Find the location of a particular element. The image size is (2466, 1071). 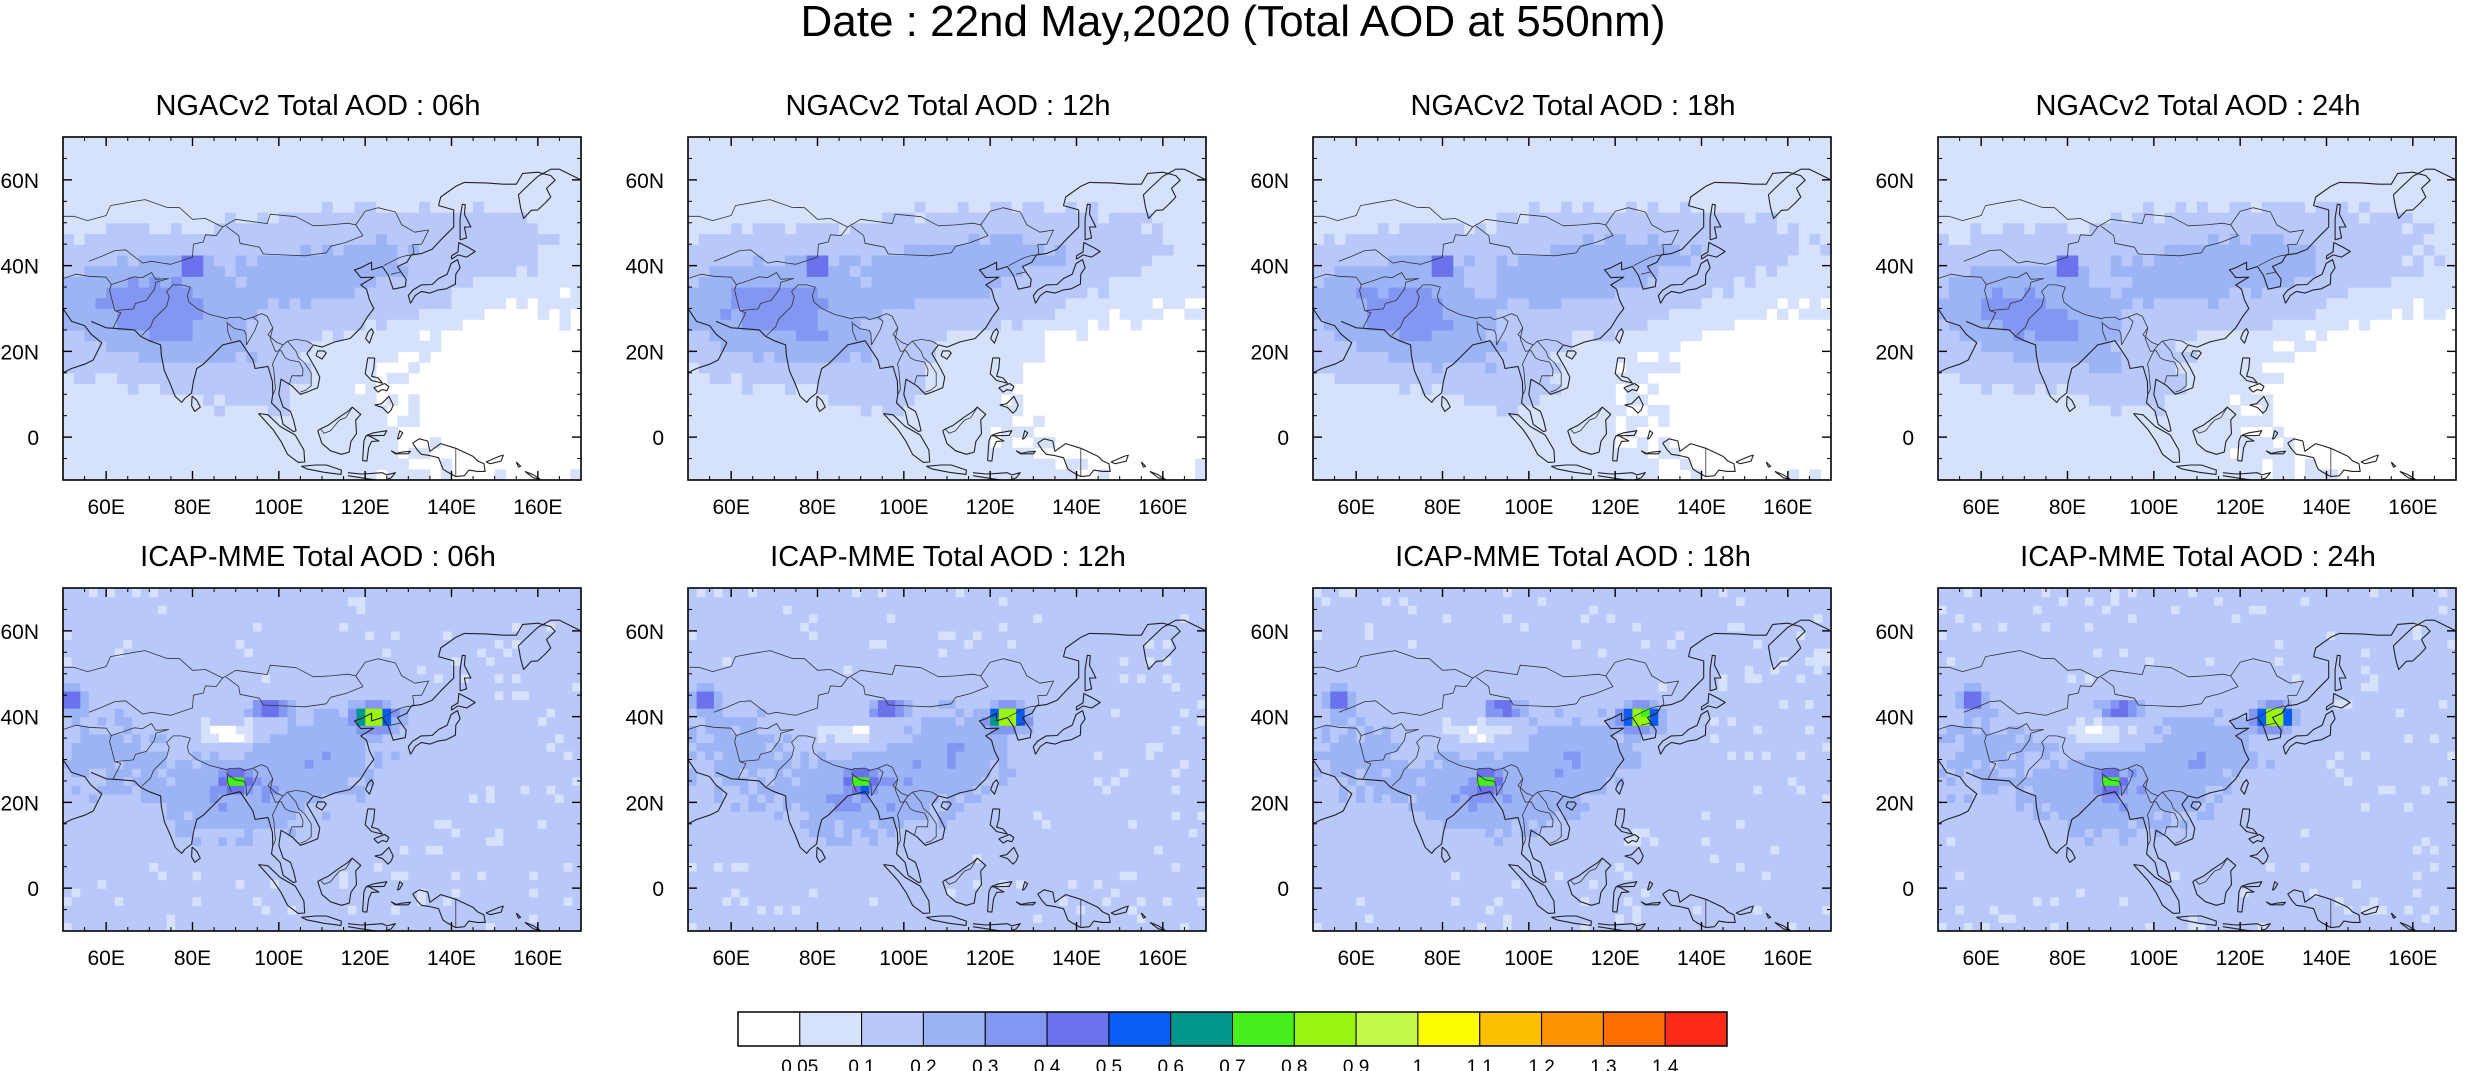

x-tick-label: 100E is located at coordinates (1528, 507).